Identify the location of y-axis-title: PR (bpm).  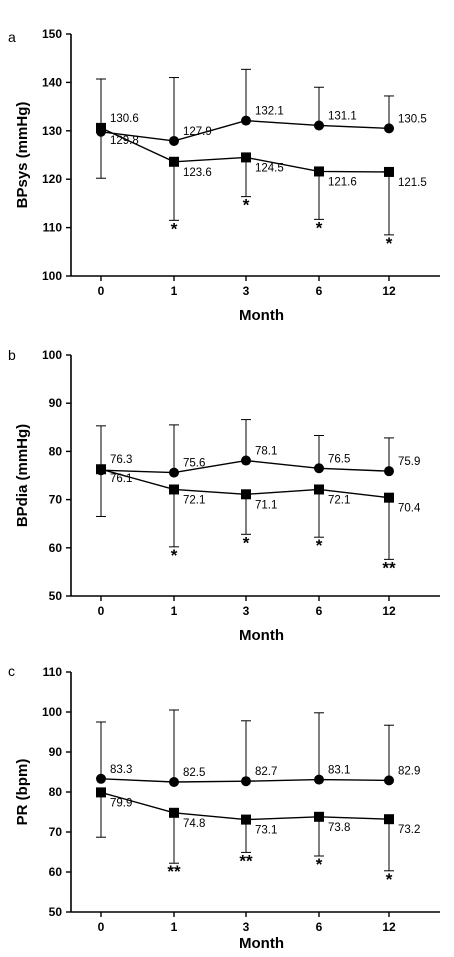
(22, 792).